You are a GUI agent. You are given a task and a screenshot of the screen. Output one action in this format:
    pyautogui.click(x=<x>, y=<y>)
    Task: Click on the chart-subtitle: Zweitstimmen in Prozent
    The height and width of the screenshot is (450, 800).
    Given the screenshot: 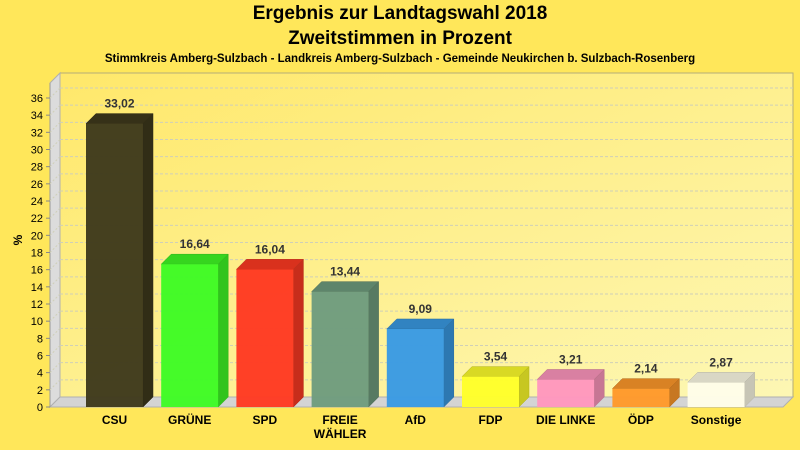 What is the action you would take?
    pyautogui.click(x=400, y=38)
    